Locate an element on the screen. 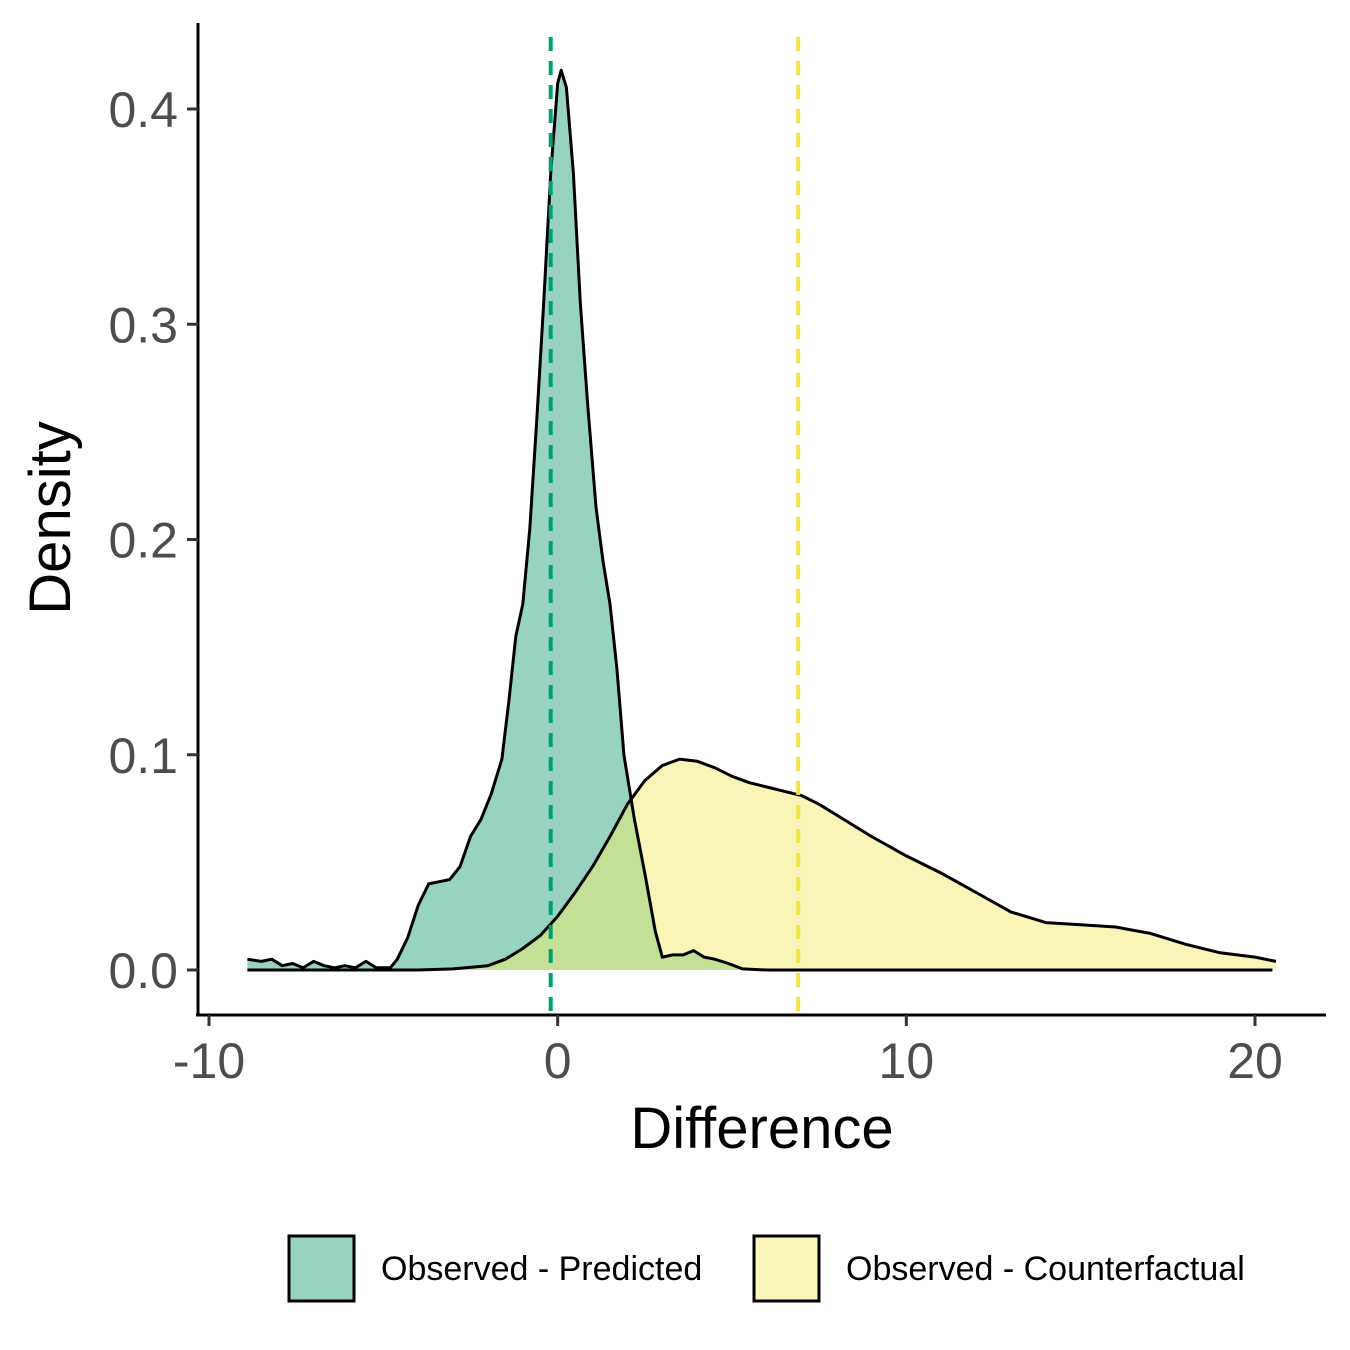  legend-key-counterfactual is located at coordinates (786, 1268).